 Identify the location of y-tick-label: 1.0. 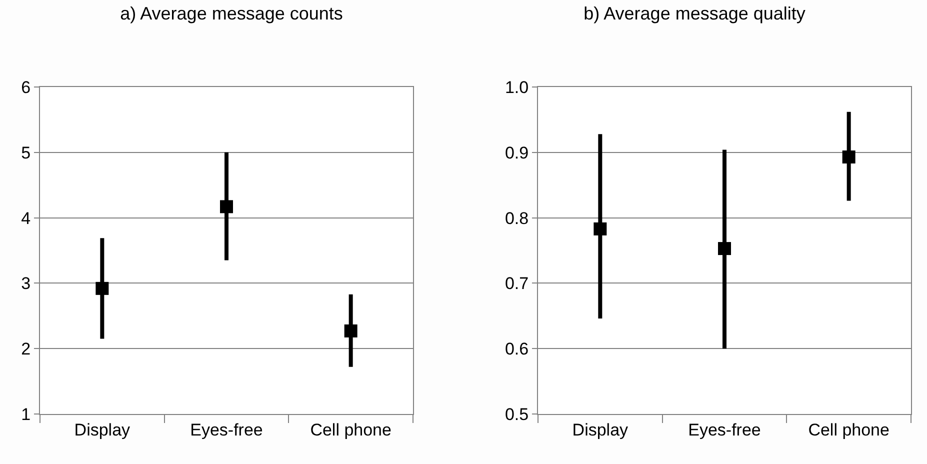
(516, 87).